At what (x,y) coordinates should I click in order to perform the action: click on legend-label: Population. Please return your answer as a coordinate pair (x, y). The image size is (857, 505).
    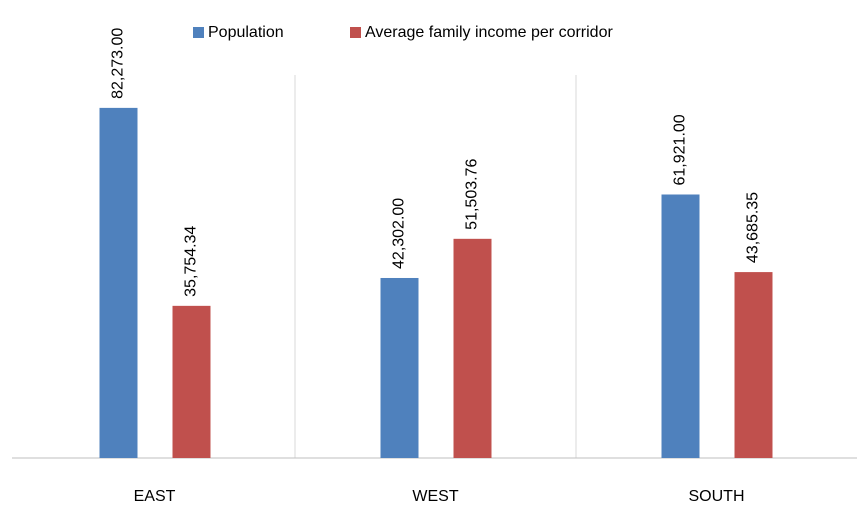
    Looking at the image, I should click on (246, 32).